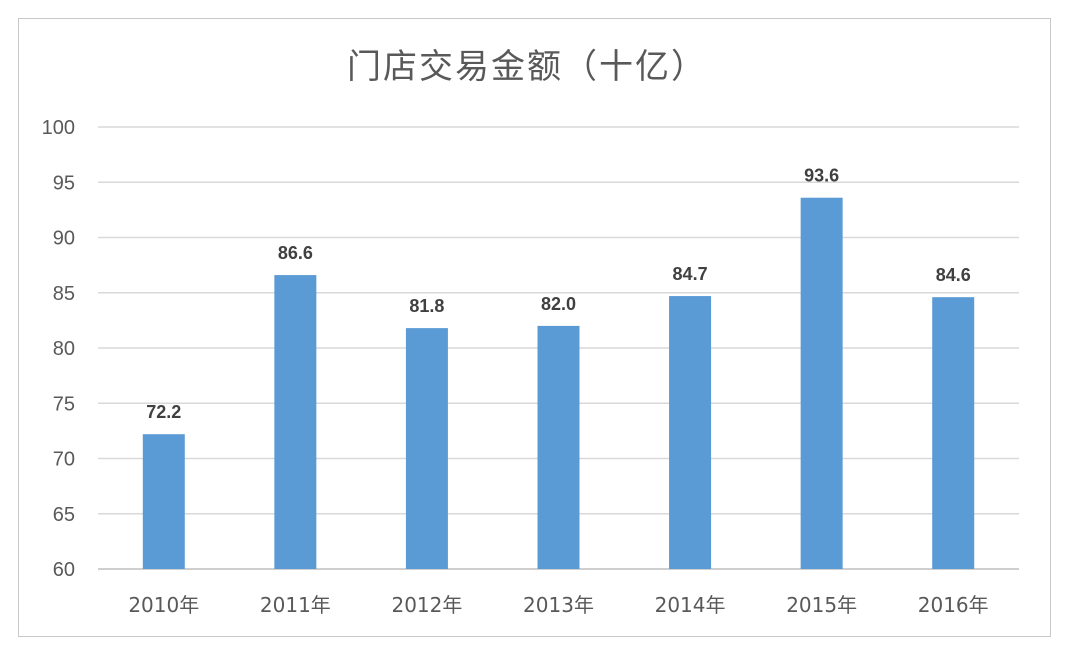 The image size is (1080, 665). Describe the element at coordinates (64, 404) in the screenshot. I see `y-tick-label: 75` at that location.